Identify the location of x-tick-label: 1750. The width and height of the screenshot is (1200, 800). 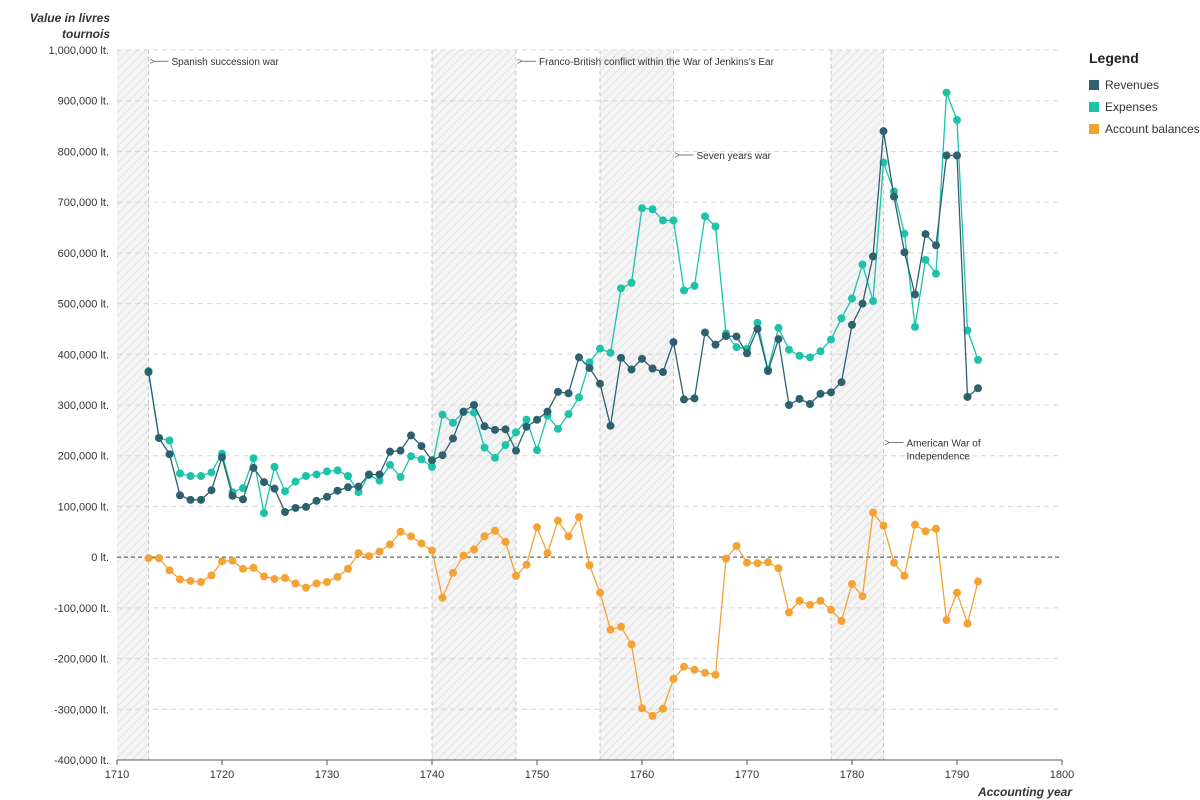
(537, 775).